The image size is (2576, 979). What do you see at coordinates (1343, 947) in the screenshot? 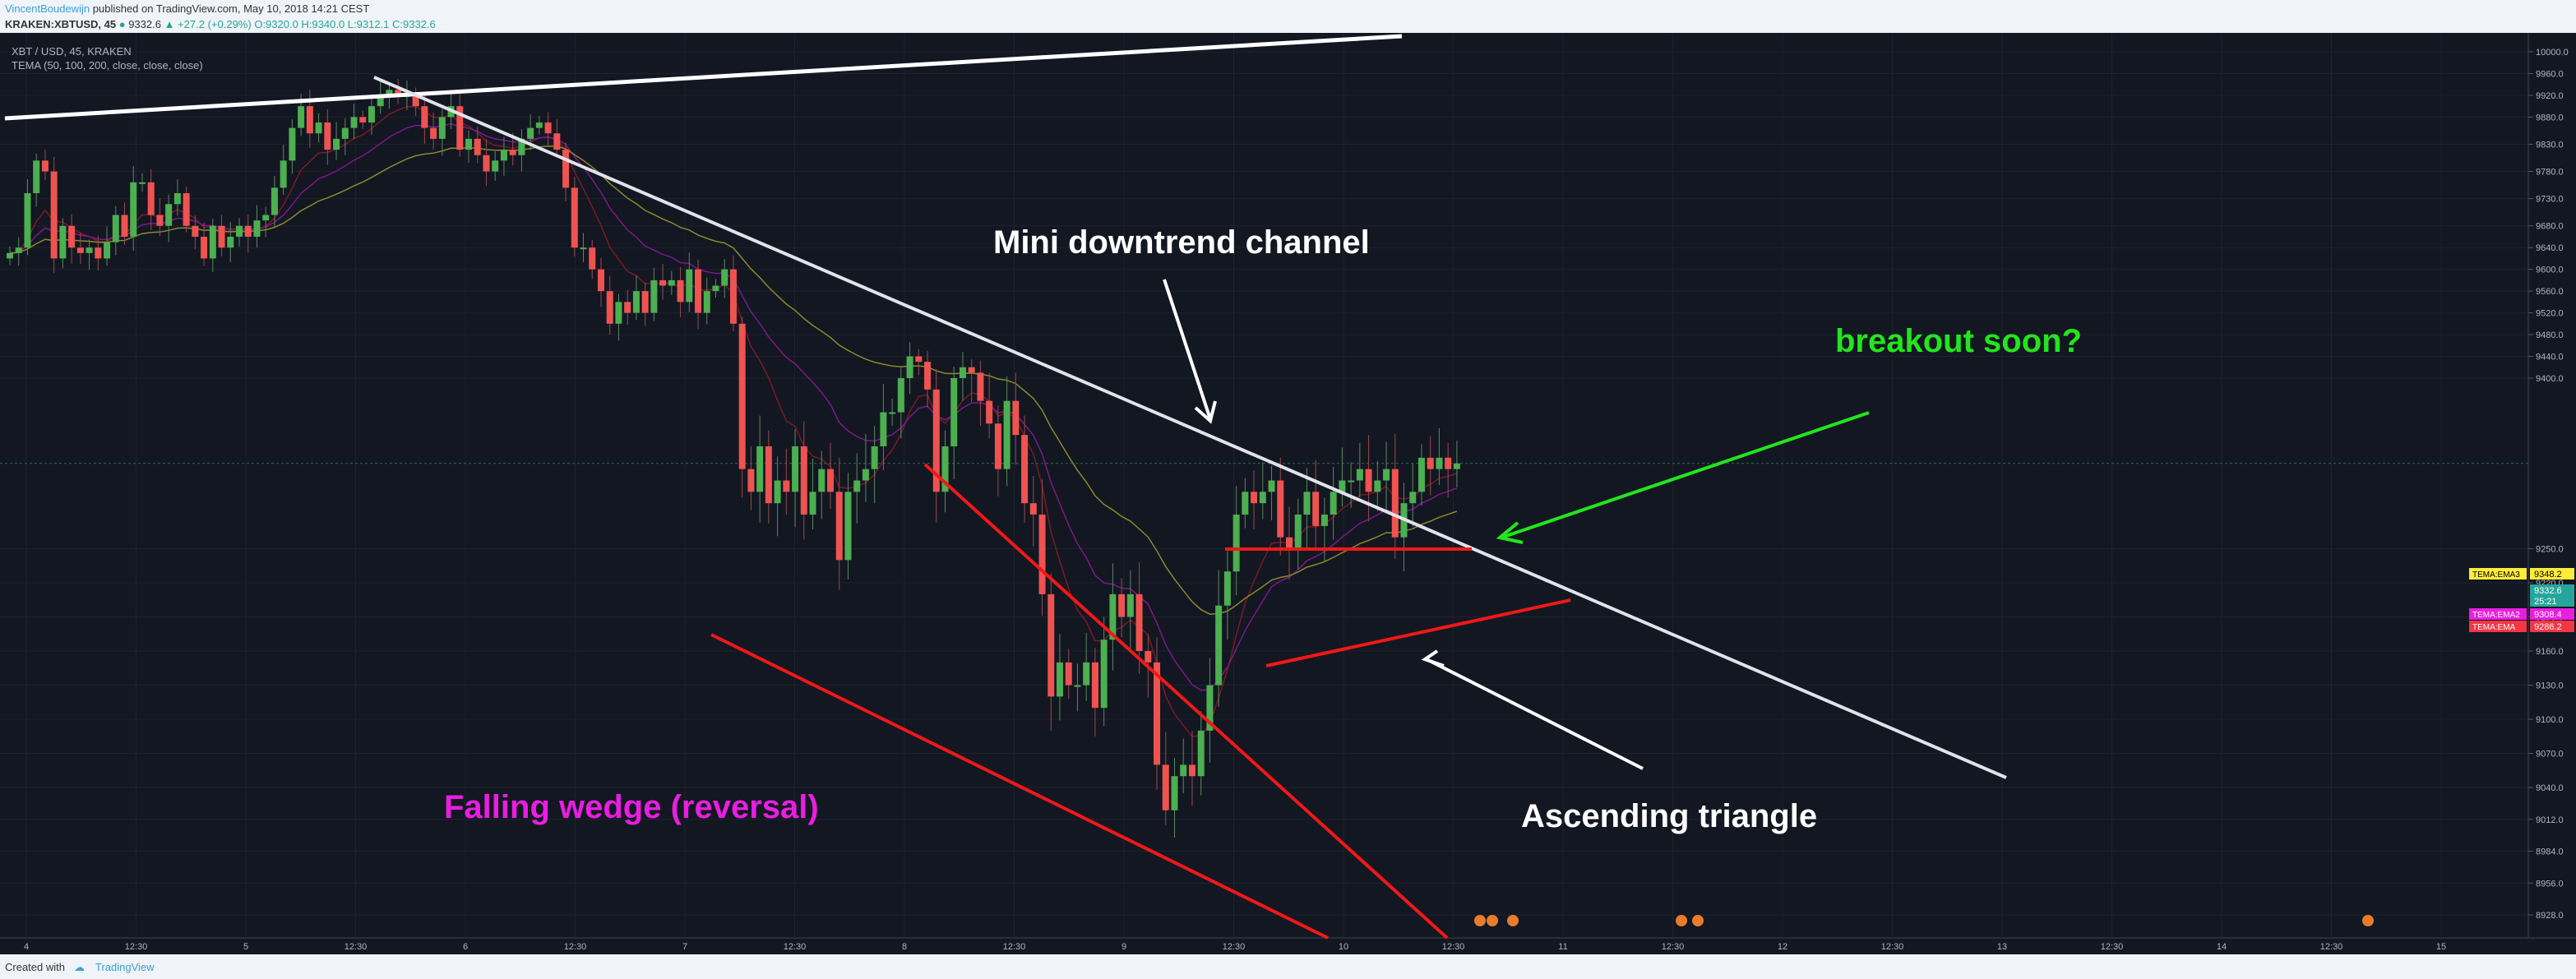
I see `time-tick-label: 10` at bounding box center [1343, 947].